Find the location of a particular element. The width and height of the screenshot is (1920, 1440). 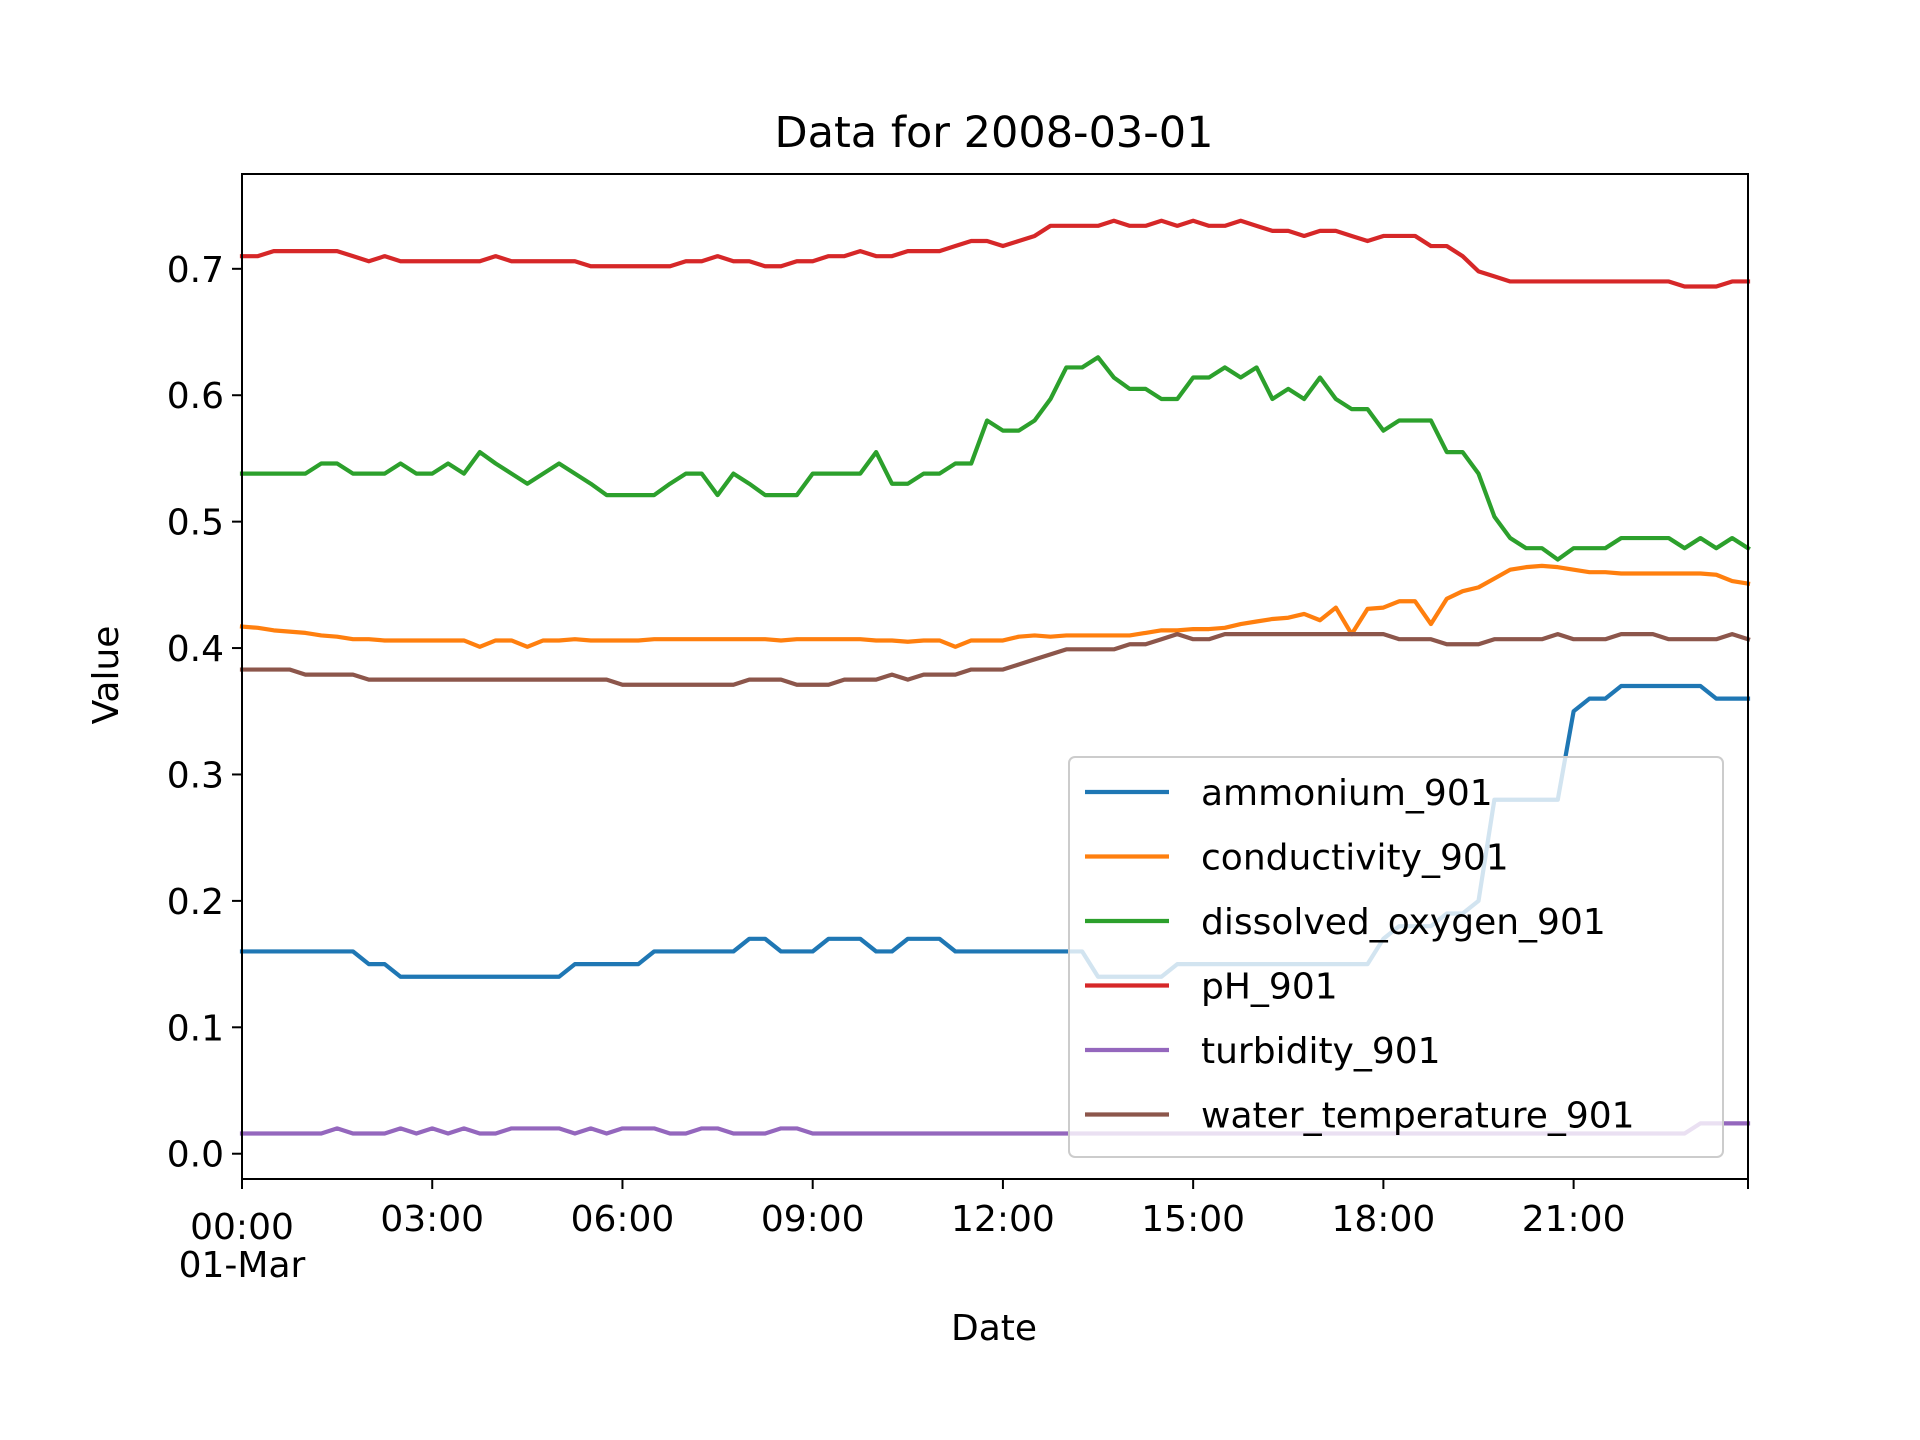

y-tick-label: 0.2 is located at coordinates (195, 902).